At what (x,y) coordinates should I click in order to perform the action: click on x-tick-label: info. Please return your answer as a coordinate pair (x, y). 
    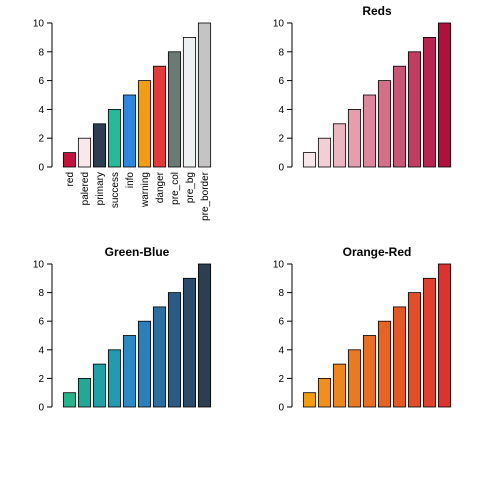
    Looking at the image, I should click on (130, 180).